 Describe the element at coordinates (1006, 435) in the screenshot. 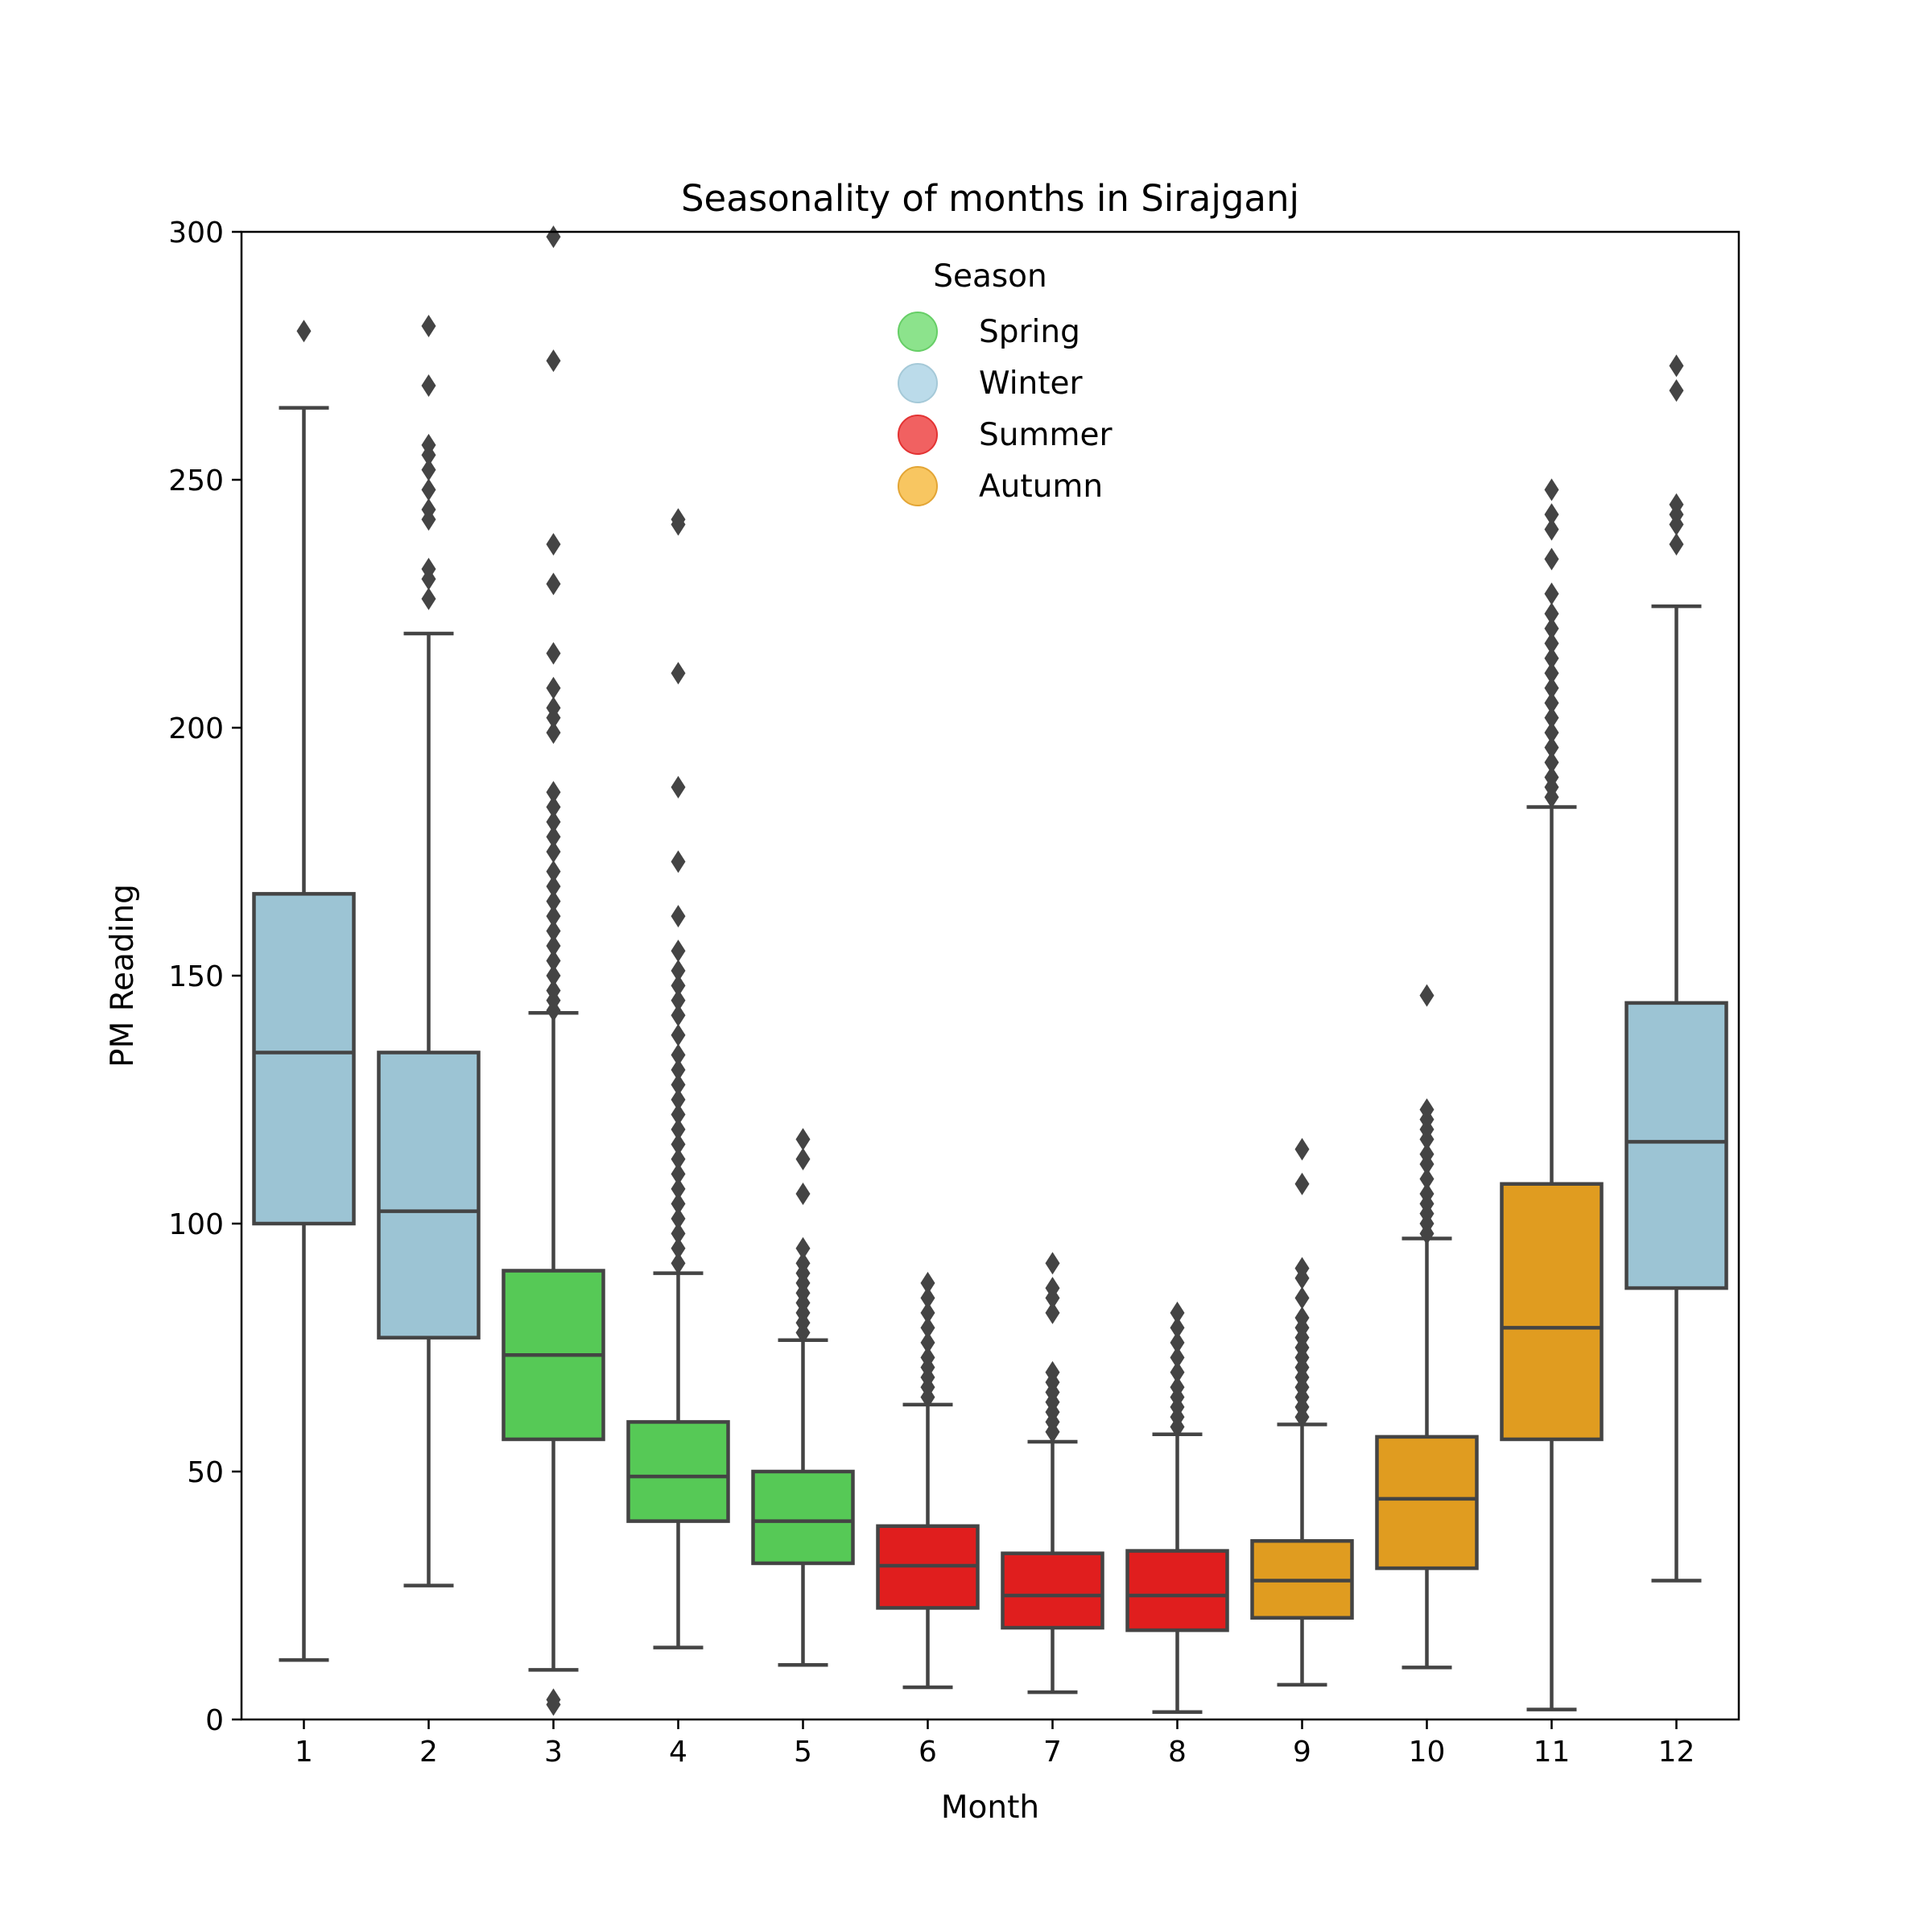

I see `legend-item-summer: Summer` at that location.